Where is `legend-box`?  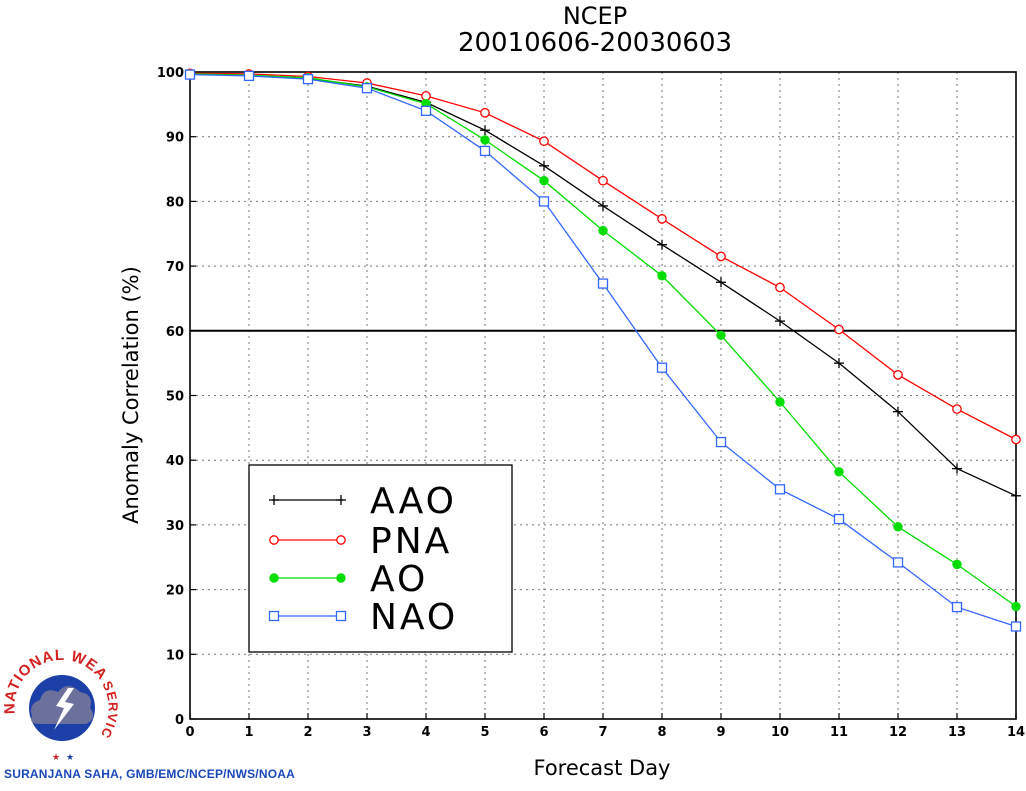
legend-box is located at coordinates (380, 558).